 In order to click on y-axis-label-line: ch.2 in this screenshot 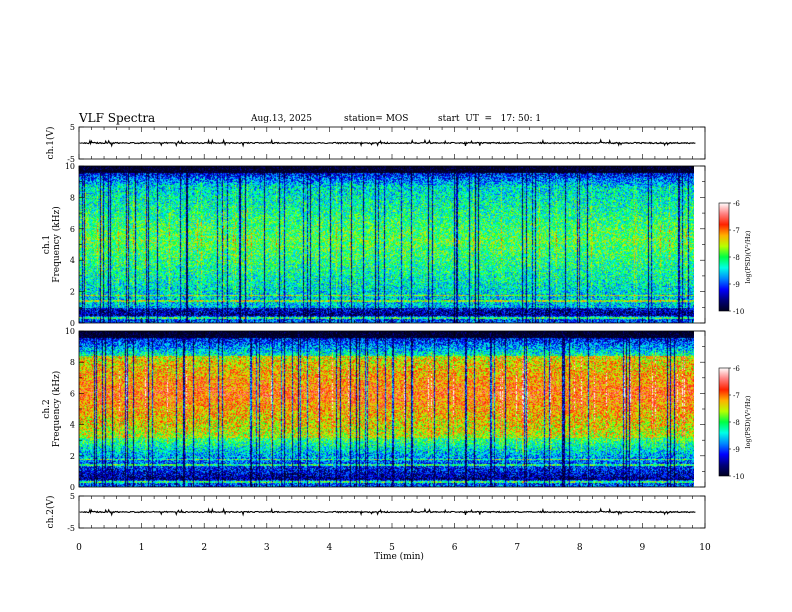, I will do `click(47, 408)`.